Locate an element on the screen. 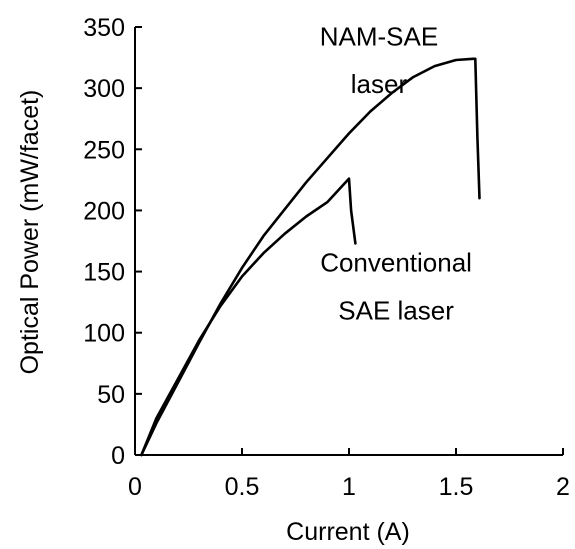 This screenshot has width=575, height=549. x-tick-label: 1.5 is located at coordinates (456, 487).